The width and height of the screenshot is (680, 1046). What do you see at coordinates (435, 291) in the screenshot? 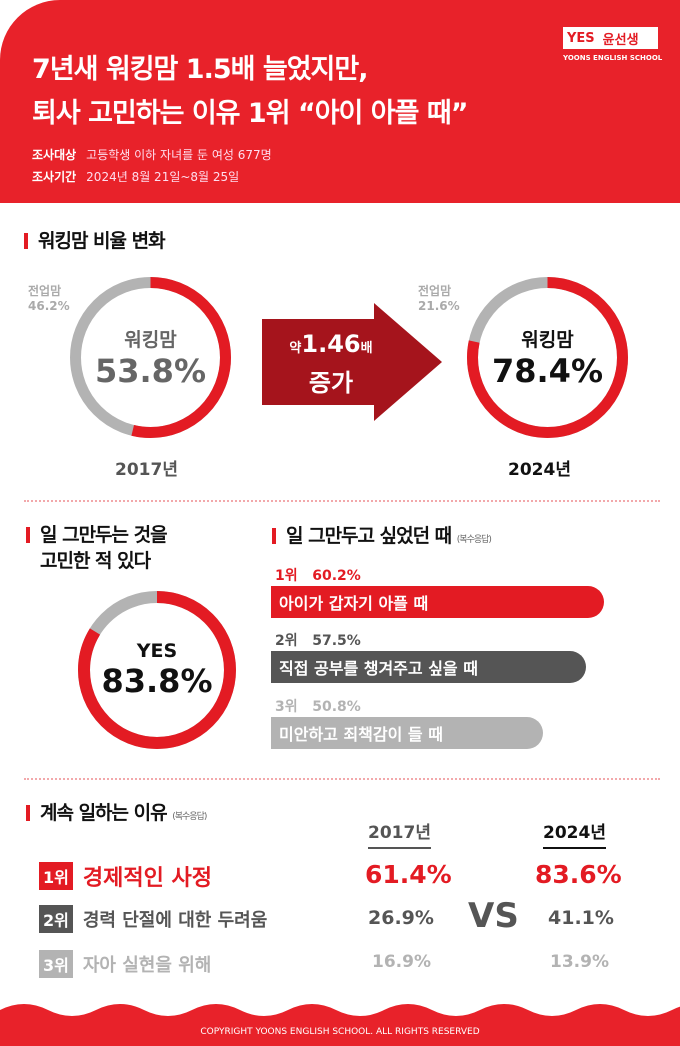
I see `right-side-label-text: 전업맘` at bounding box center [435, 291].